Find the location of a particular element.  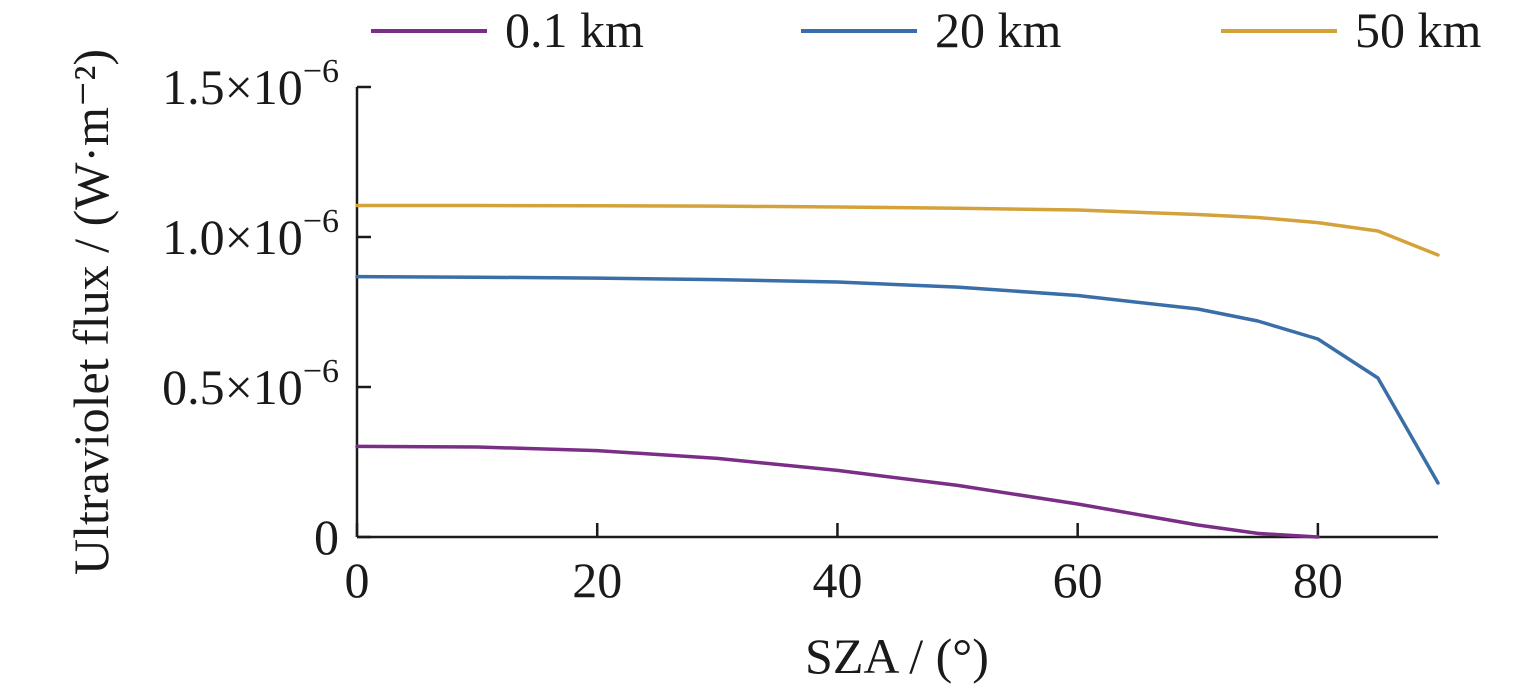

y-tick-label-base: 0 is located at coordinates (326, 537).